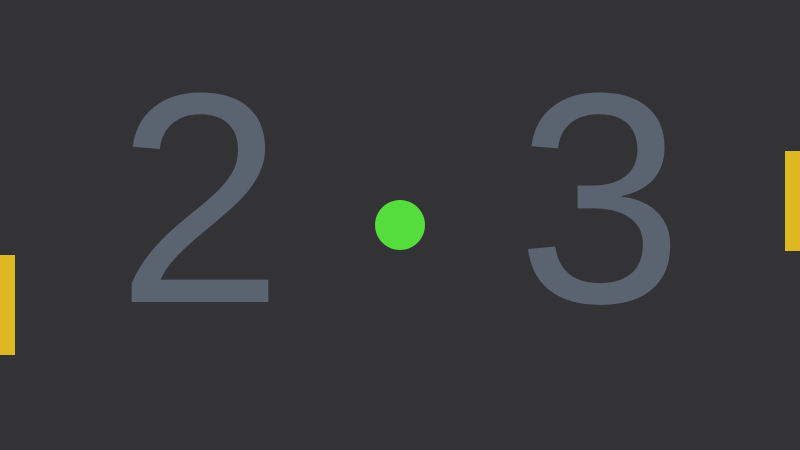 The width and height of the screenshot is (800, 450). I want to click on right-paddle, so click(792, 201).